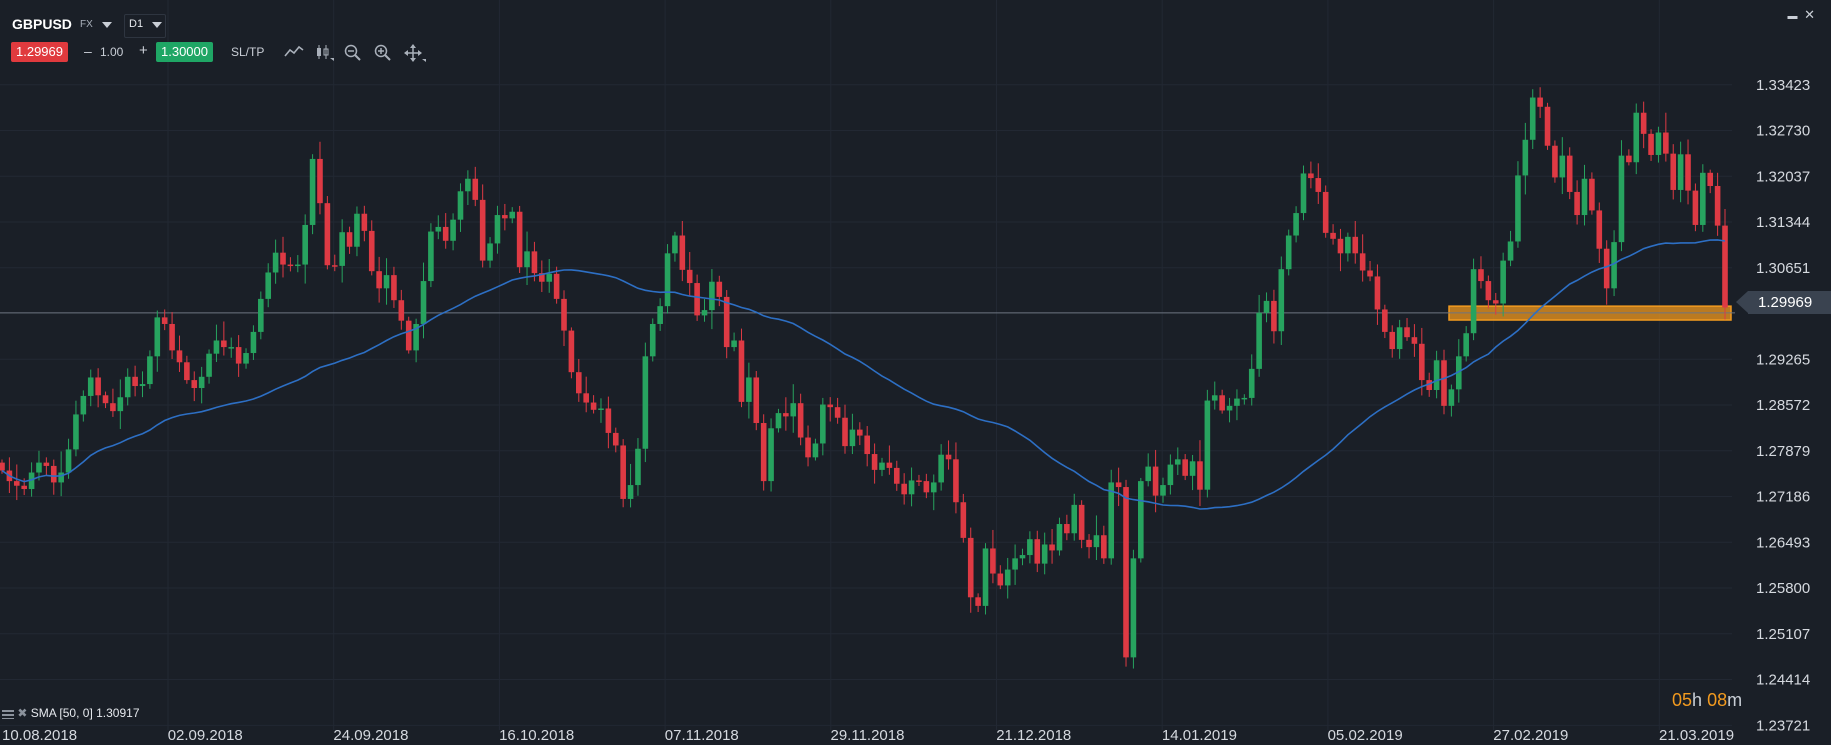 The width and height of the screenshot is (1831, 745). What do you see at coordinates (143, 50) in the screenshot?
I see `quantity-increase-button: +` at bounding box center [143, 50].